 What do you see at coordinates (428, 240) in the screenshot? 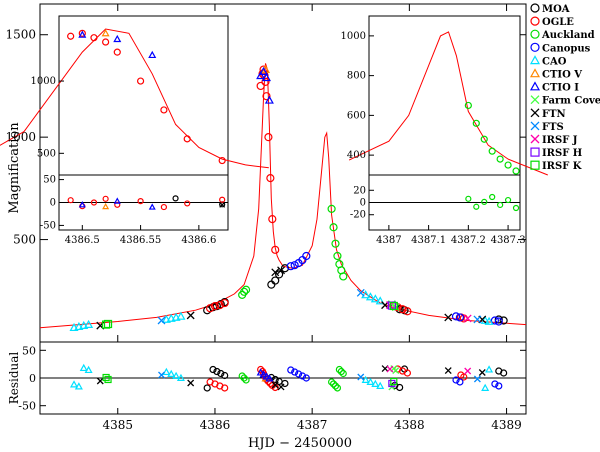
I see `x-tick-label: 4387.1` at bounding box center [428, 240].